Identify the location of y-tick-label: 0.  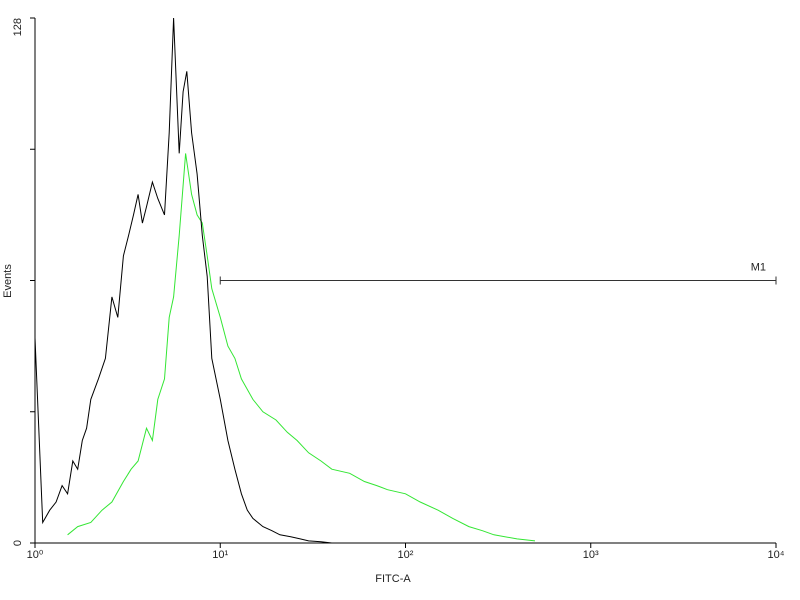
(18, 543).